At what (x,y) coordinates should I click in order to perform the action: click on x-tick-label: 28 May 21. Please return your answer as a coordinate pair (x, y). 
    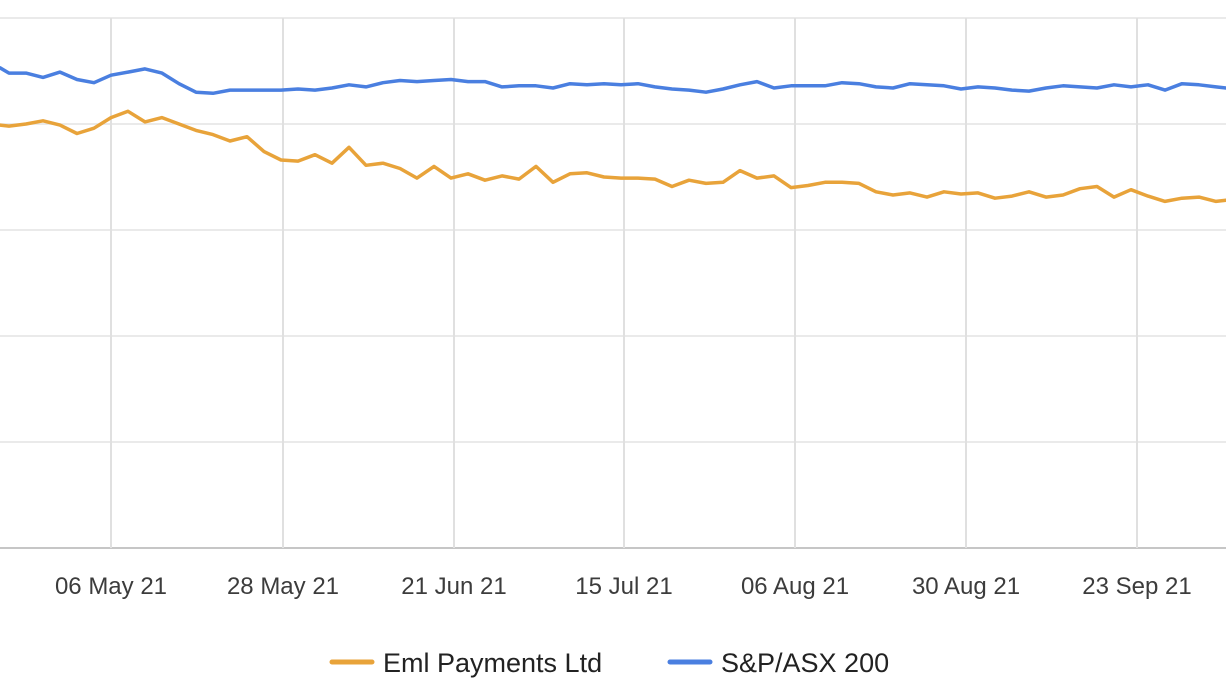
    Looking at the image, I should click on (283, 586).